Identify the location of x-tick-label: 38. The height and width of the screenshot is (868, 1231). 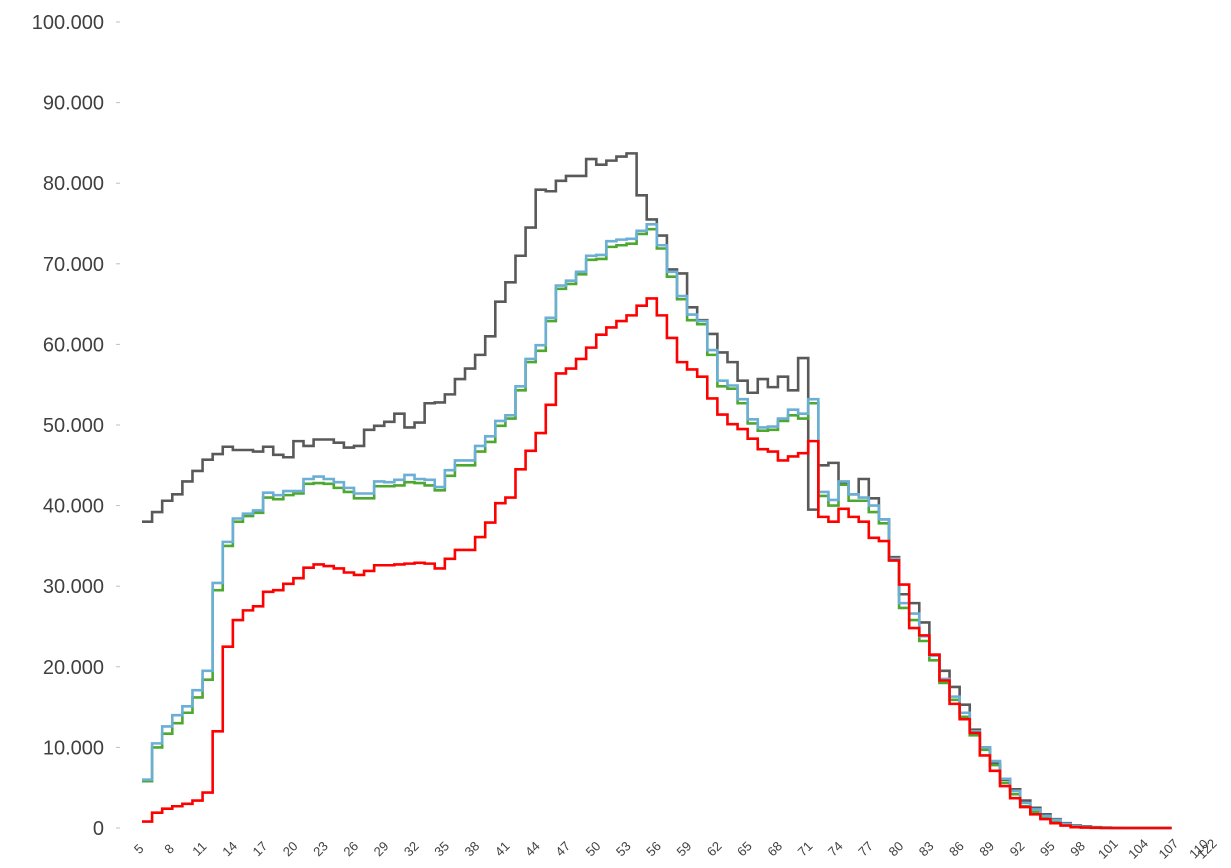
(472, 848).